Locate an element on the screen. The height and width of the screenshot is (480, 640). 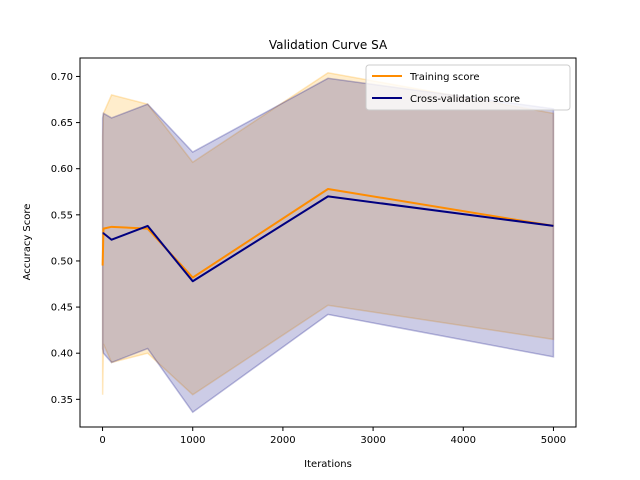
legend: Training score Cross-validation score is located at coordinates (468, 87).